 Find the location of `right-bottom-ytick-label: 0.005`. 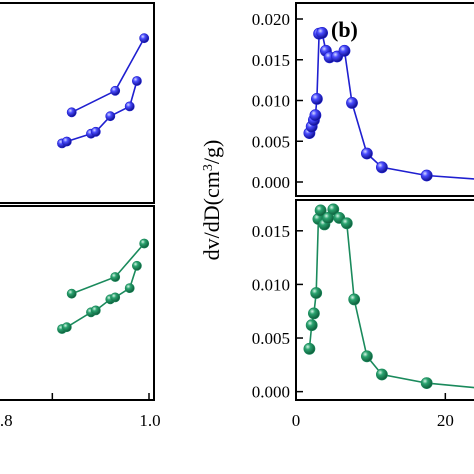

right-bottom-ytick-label: 0.005 is located at coordinates (271, 338).